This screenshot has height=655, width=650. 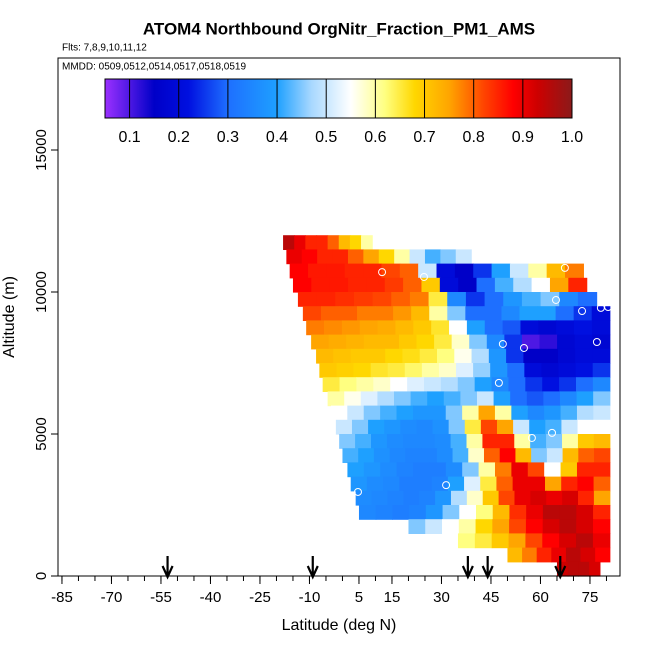 I want to click on x-tick-label: 75, so click(x=590, y=597).